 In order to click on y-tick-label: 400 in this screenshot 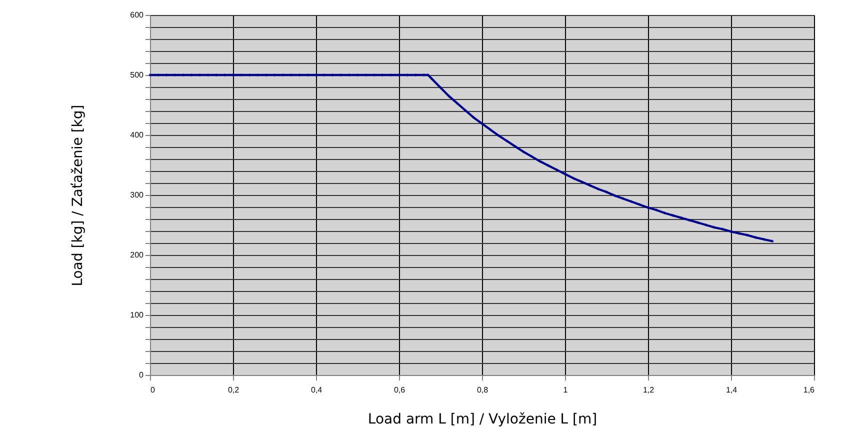, I will do `click(137, 135)`.